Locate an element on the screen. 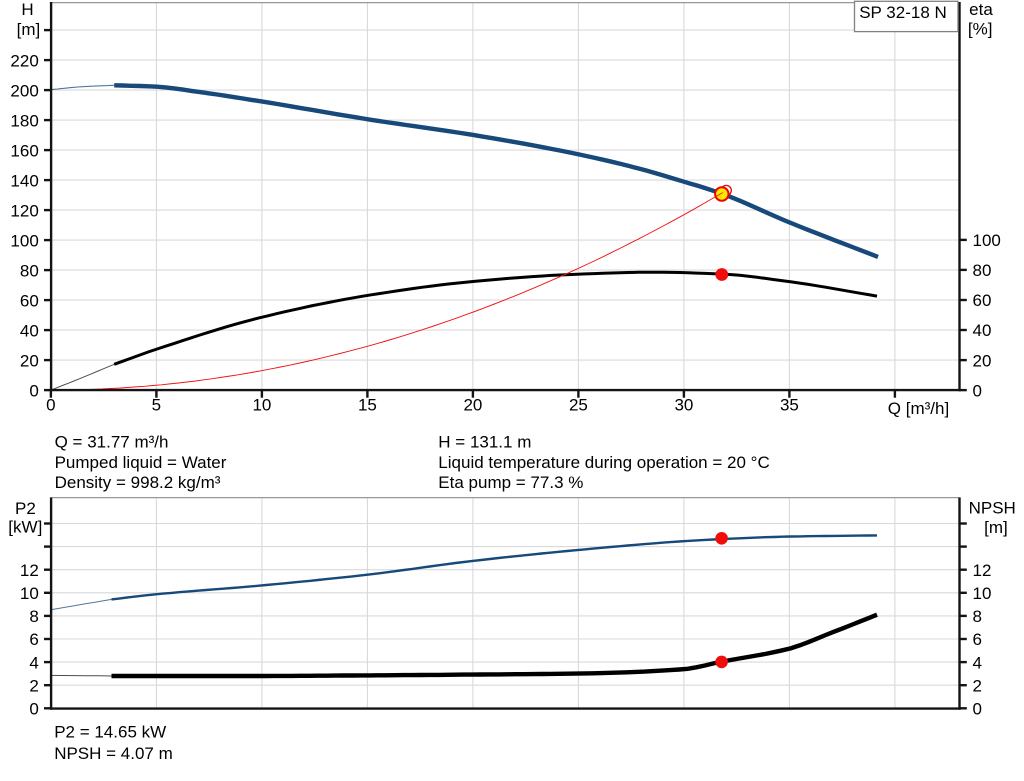  svg-text: 25 is located at coordinates (578, 405).